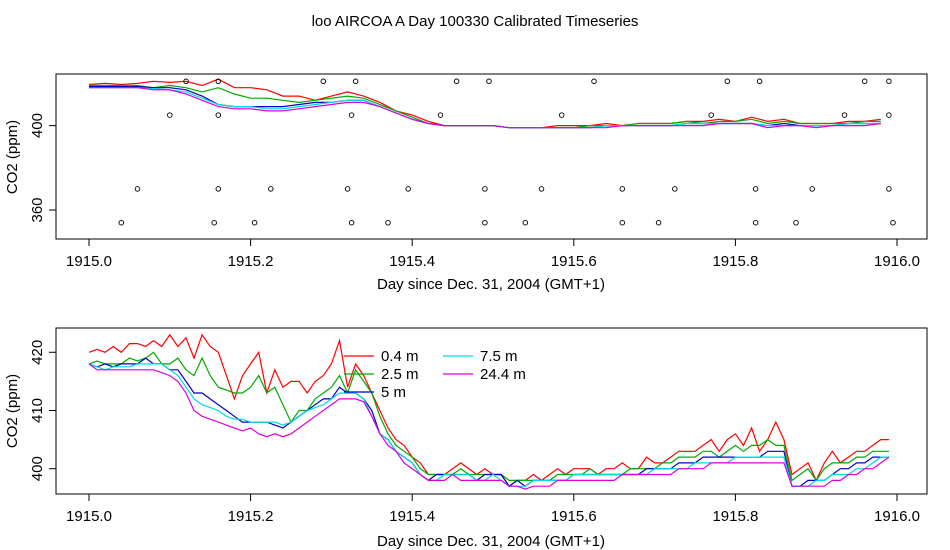 The width and height of the screenshot is (950, 550). Describe the element at coordinates (12, 411) in the screenshot. I see `y-axis-label-bottom: CO2 (ppm)` at that location.